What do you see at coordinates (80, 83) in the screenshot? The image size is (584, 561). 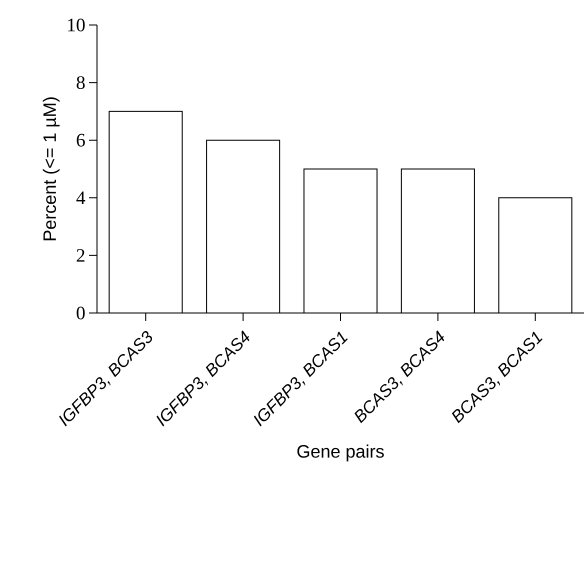 I see `y-tick-label: 8` at bounding box center [80, 83].